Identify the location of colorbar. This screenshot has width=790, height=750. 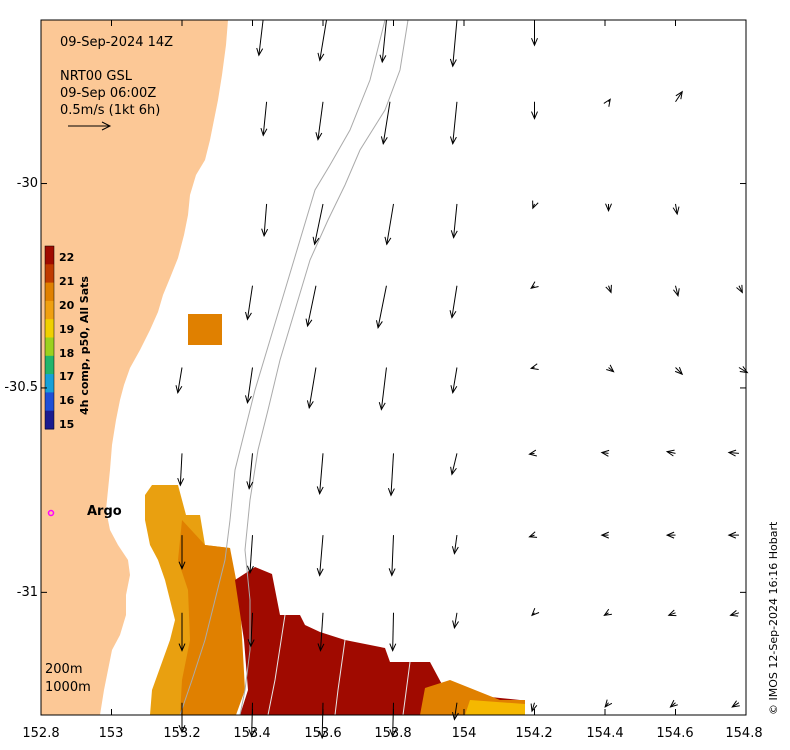
(49, 337).